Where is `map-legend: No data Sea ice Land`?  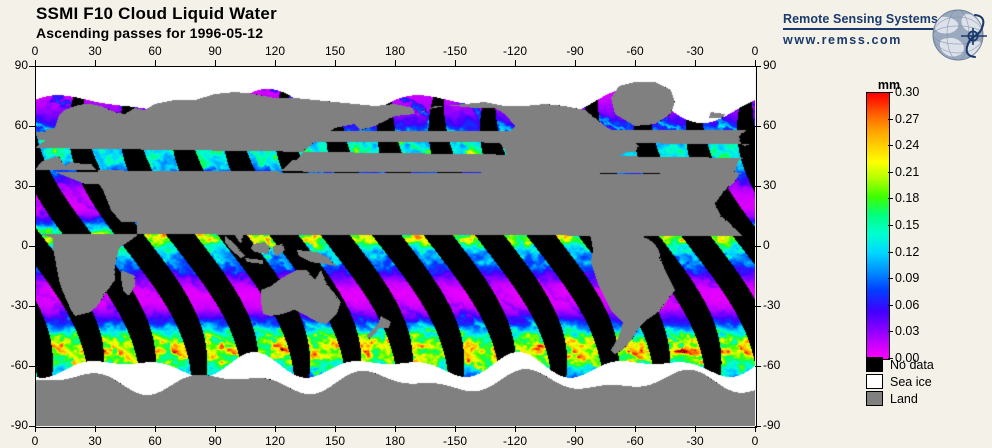 map-legend: No data Sea ice Land is located at coordinates (900, 381).